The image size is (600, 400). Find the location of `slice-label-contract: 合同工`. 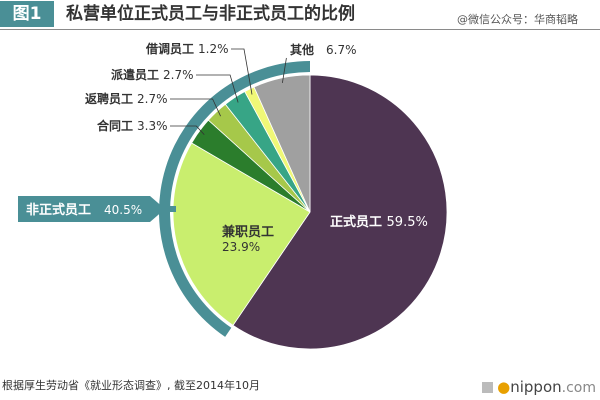

slice-label-contract: 合同工 is located at coordinates (115, 125).